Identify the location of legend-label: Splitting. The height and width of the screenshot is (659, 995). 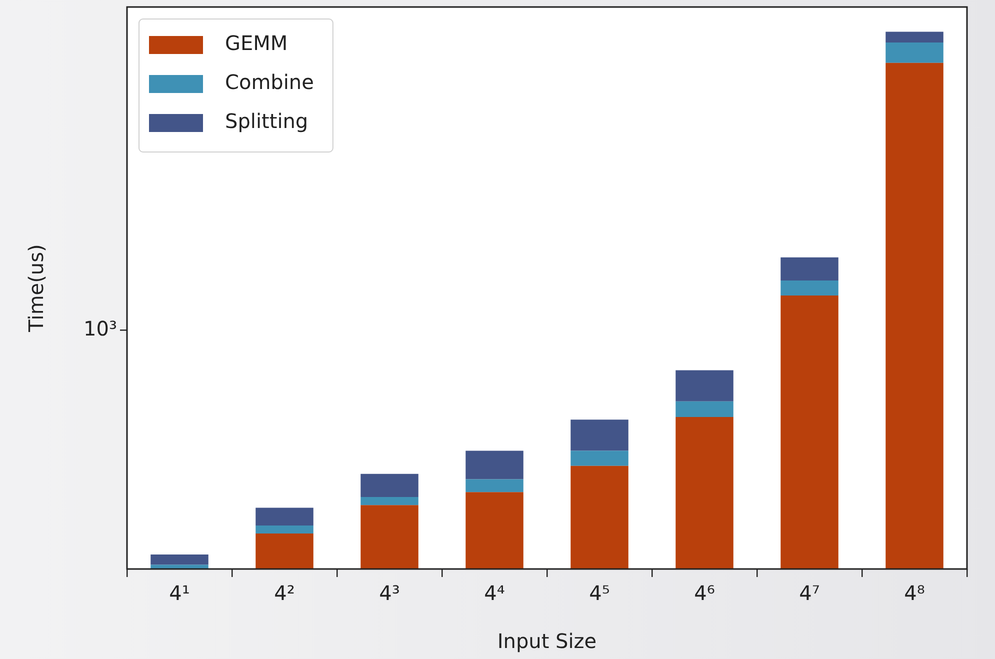
(266, 121).